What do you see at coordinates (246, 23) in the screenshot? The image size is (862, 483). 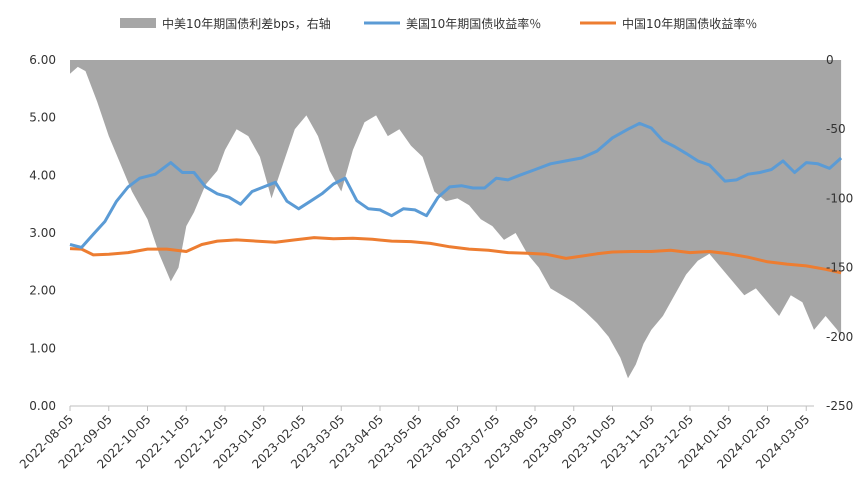 I see `legend-label-spread: 中美10年期国债利差bps，右轴` at bounding box center [246, 23].